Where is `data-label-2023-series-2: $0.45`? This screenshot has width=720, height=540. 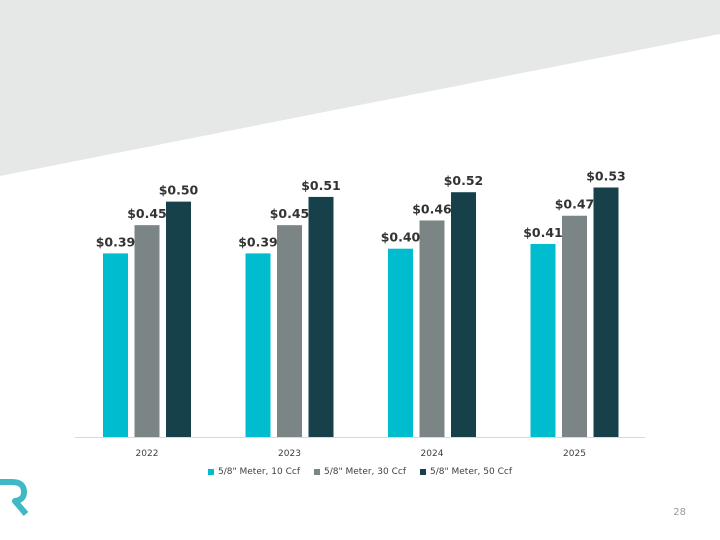
data-label-2023-series-2: $0.45 is located at coordinates (290, 213).